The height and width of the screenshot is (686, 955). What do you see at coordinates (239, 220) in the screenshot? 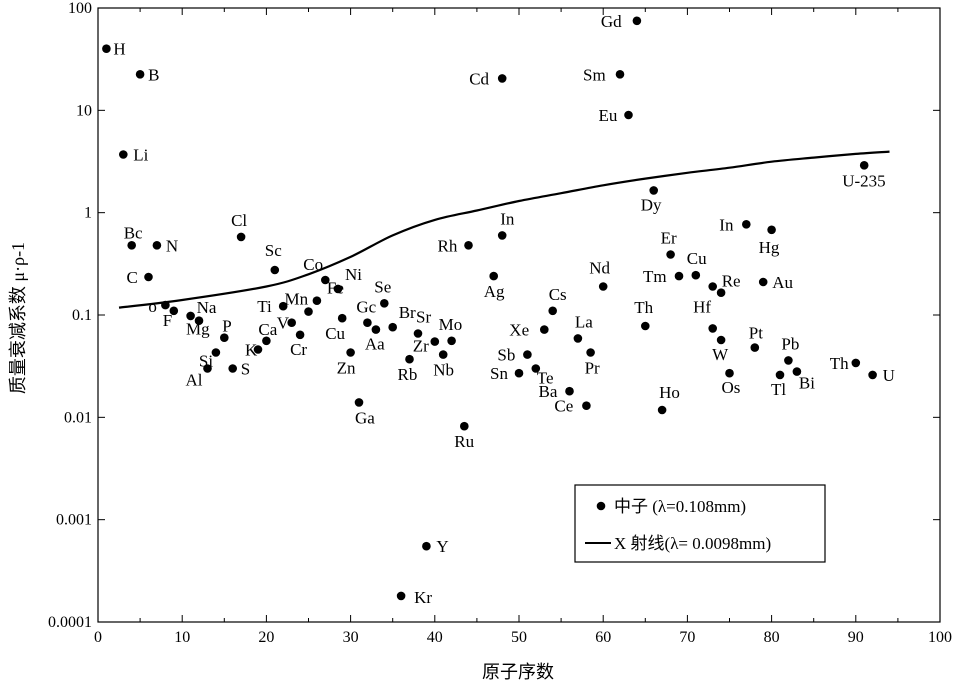
I see `point-label: Cl` at bounding box center [239, 220].